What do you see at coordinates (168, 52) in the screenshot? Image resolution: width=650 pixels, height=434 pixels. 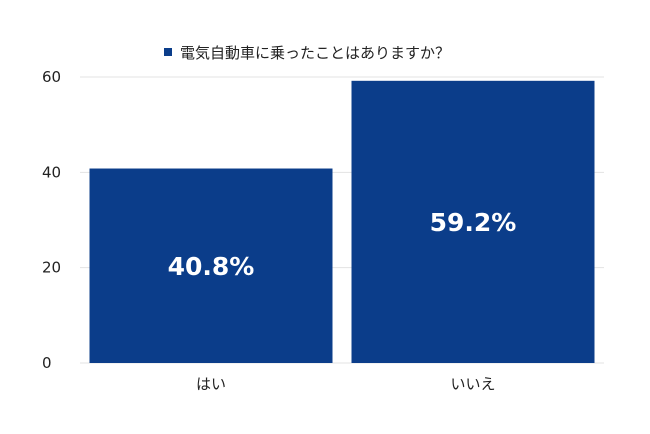 I see `legend-swatch` at bounding box center [168, 52].